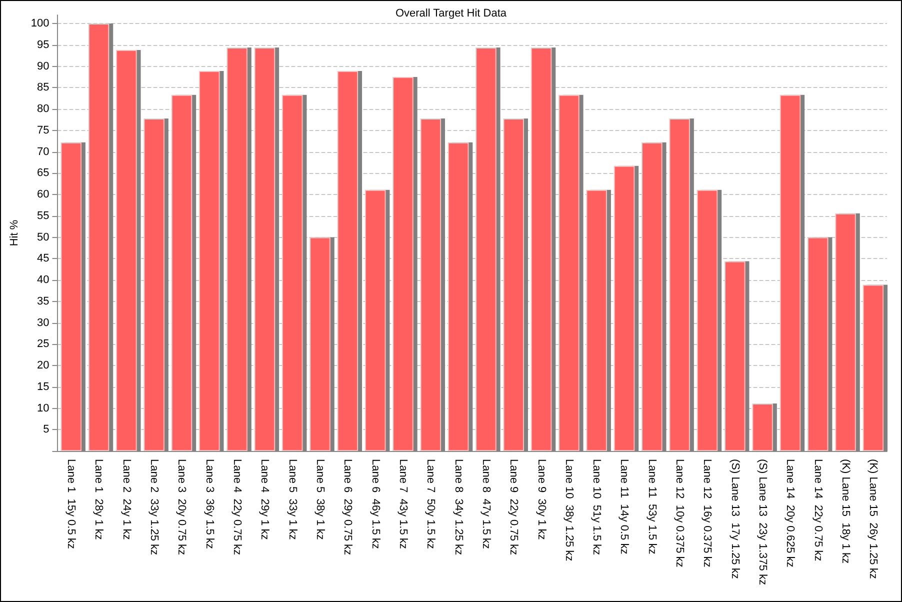  I want to click on x-tick-label: Lane 8 47y 1.5 kz, so click(486, 504).